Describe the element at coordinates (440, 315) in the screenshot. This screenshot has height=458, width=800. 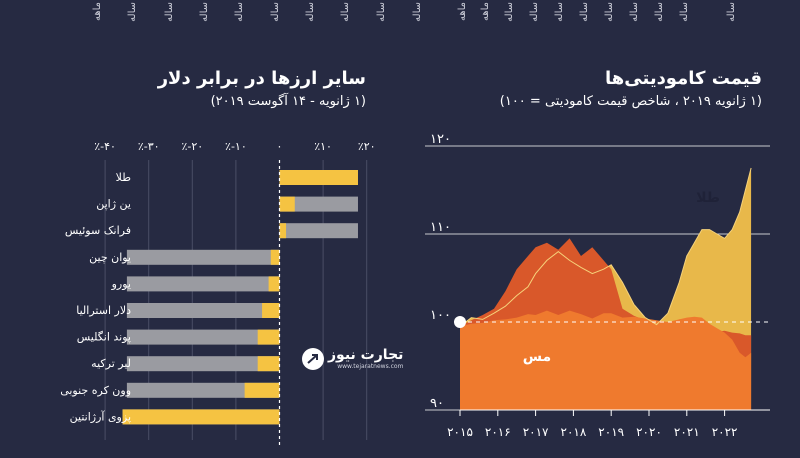
I see `y-tick-label: ۱۰۰` at that location.